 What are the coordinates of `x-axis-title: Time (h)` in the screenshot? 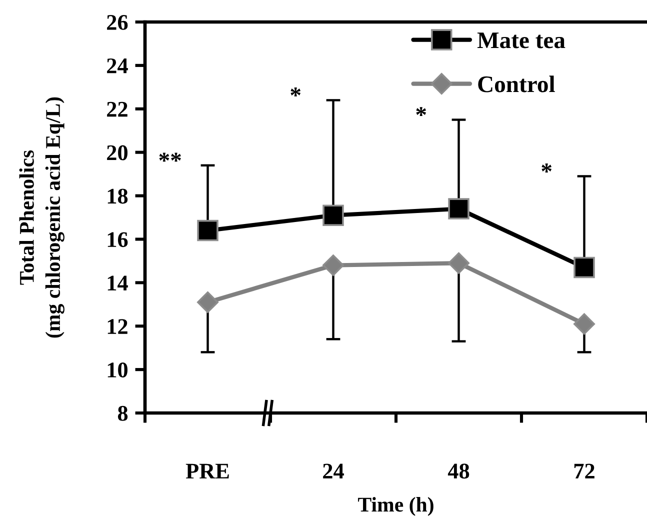 It's located at (396, 506).